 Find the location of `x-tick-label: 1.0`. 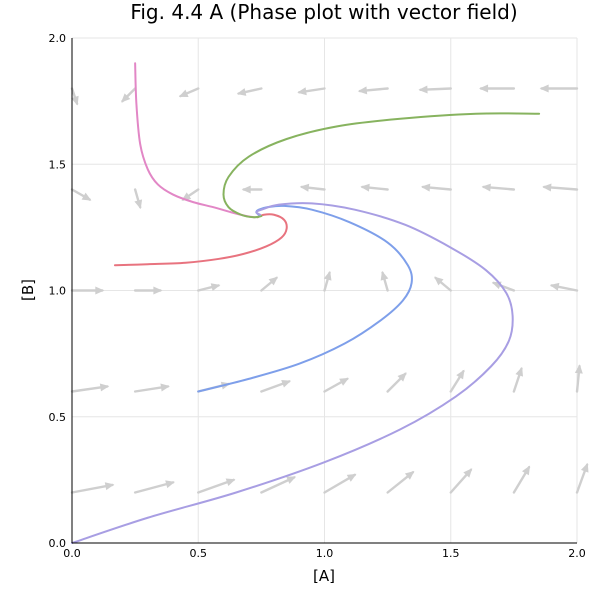

x-tick-label: 1.0 is located at coordinates (325, 553).